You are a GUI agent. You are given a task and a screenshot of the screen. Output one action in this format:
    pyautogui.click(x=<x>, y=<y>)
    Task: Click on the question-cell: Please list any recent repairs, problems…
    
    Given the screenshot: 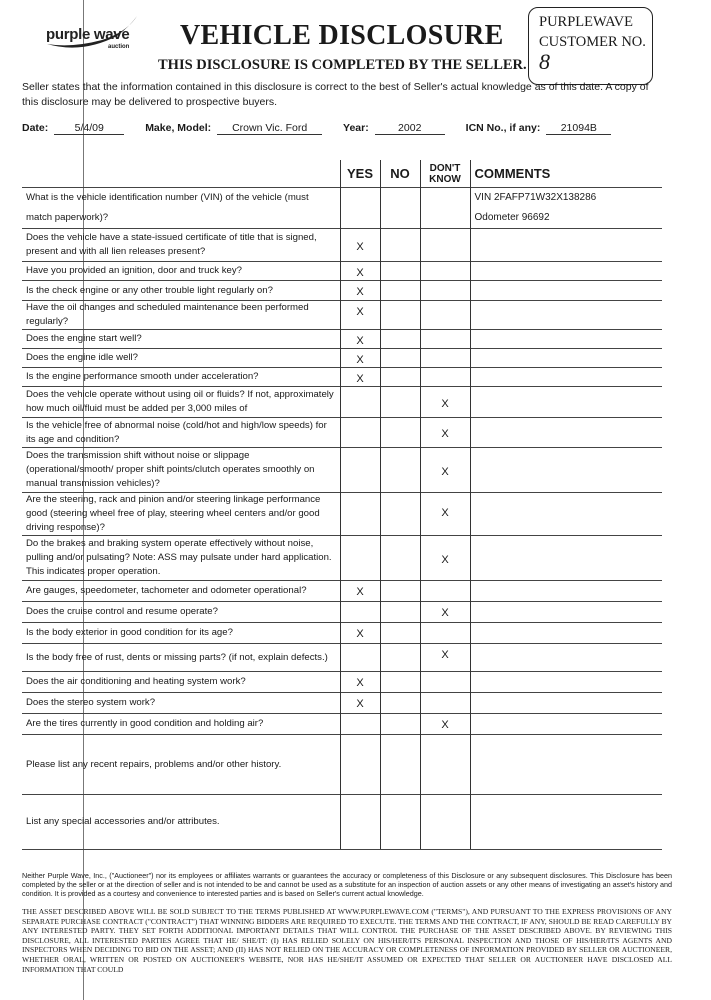 What is the action you would take?
    pyautogui.click(x=181, y=764)
    